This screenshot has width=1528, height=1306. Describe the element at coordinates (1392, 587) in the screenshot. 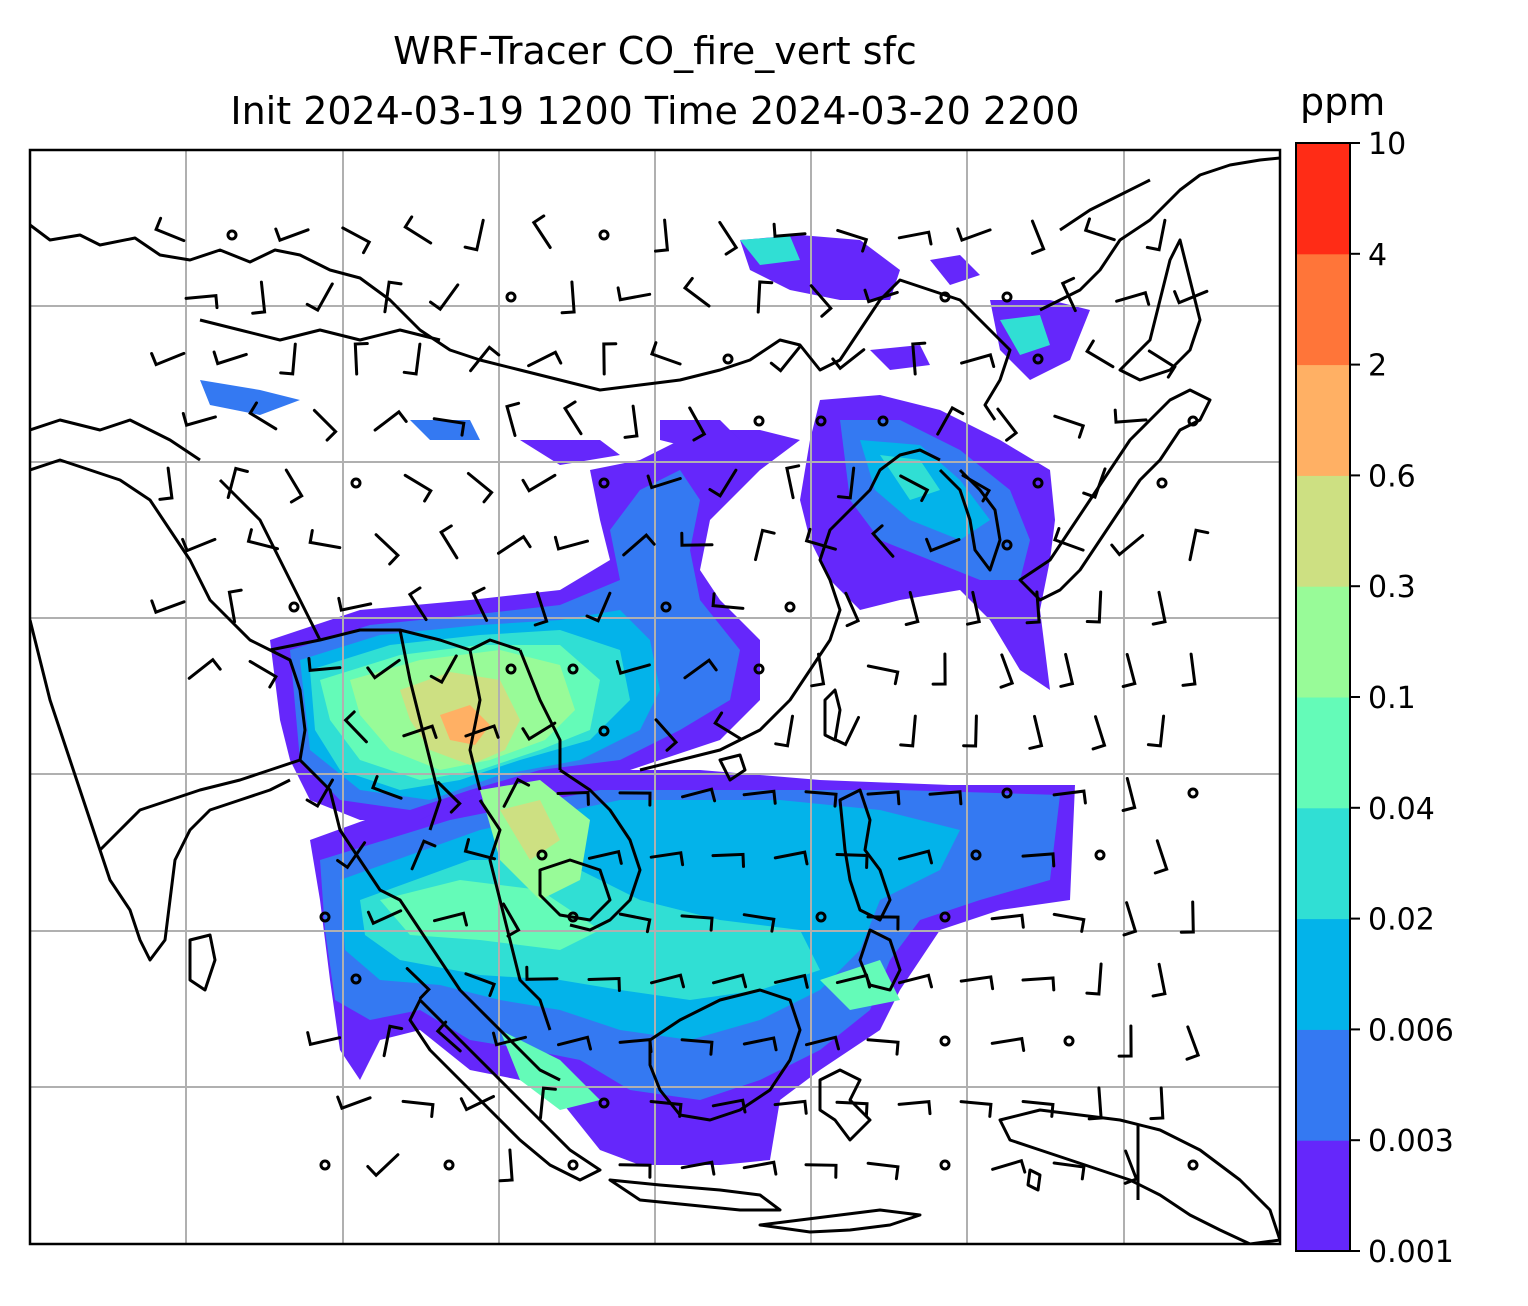

I see `colorbar-tick-label: 0.3` at that location.